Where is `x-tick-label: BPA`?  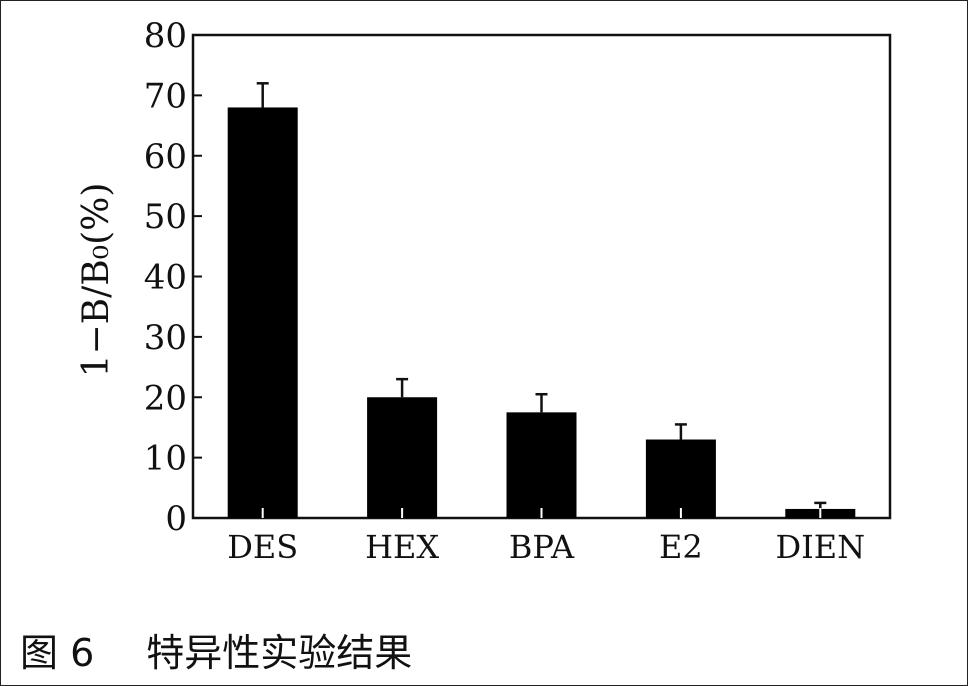
x-tick-label: BPA is located at coordinates (542, 547).